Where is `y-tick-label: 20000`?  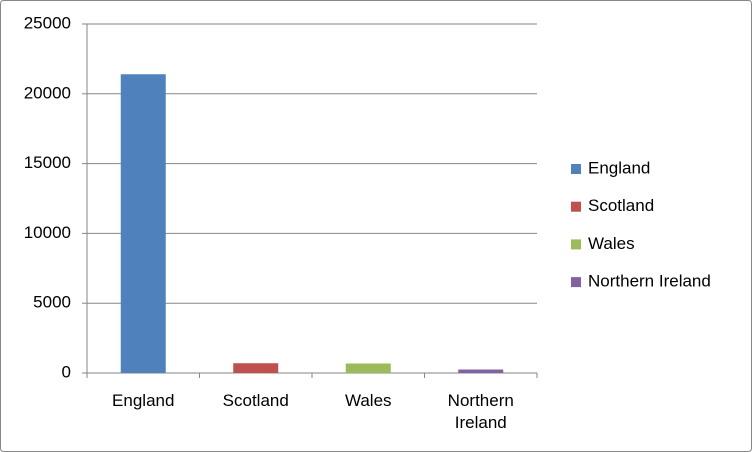 y-tick-label: 20000 is located at coordinates (47, 92).